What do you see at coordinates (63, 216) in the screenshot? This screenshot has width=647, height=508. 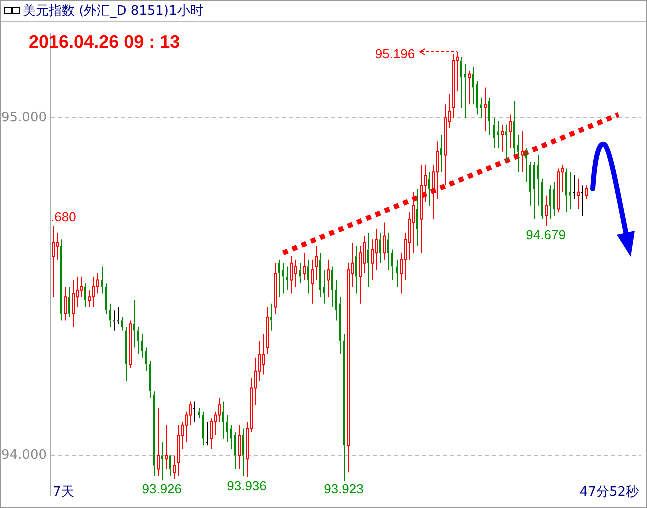 I see `annotation: .680` at bounding box center [63, 216].